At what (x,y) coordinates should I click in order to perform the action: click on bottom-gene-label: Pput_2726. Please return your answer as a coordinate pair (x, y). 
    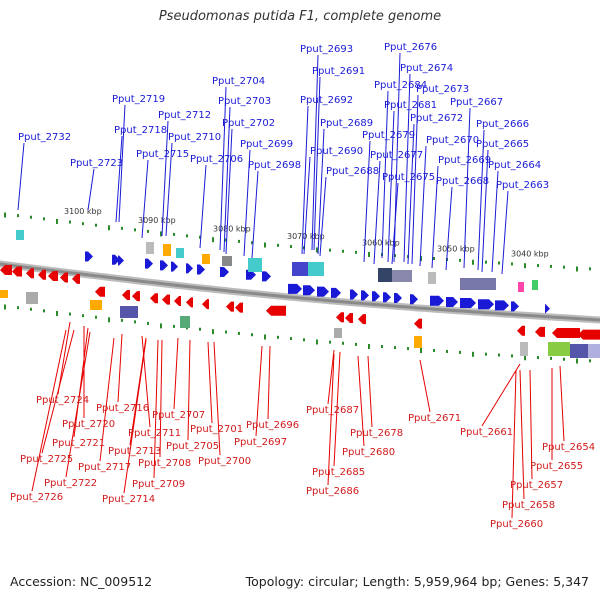
    Looking at the image, I should click on (36, 497).